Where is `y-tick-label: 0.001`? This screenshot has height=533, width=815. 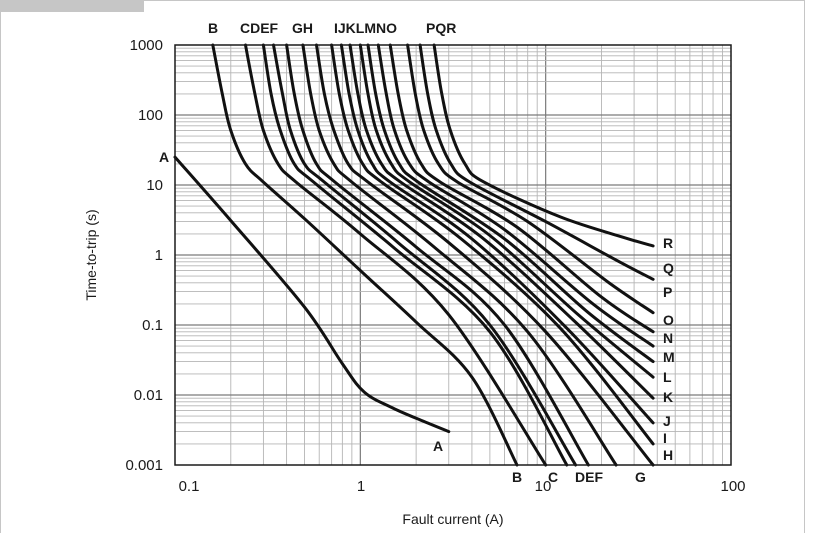 y-tick-label: 0.001 is located at coordinates (144, 465).